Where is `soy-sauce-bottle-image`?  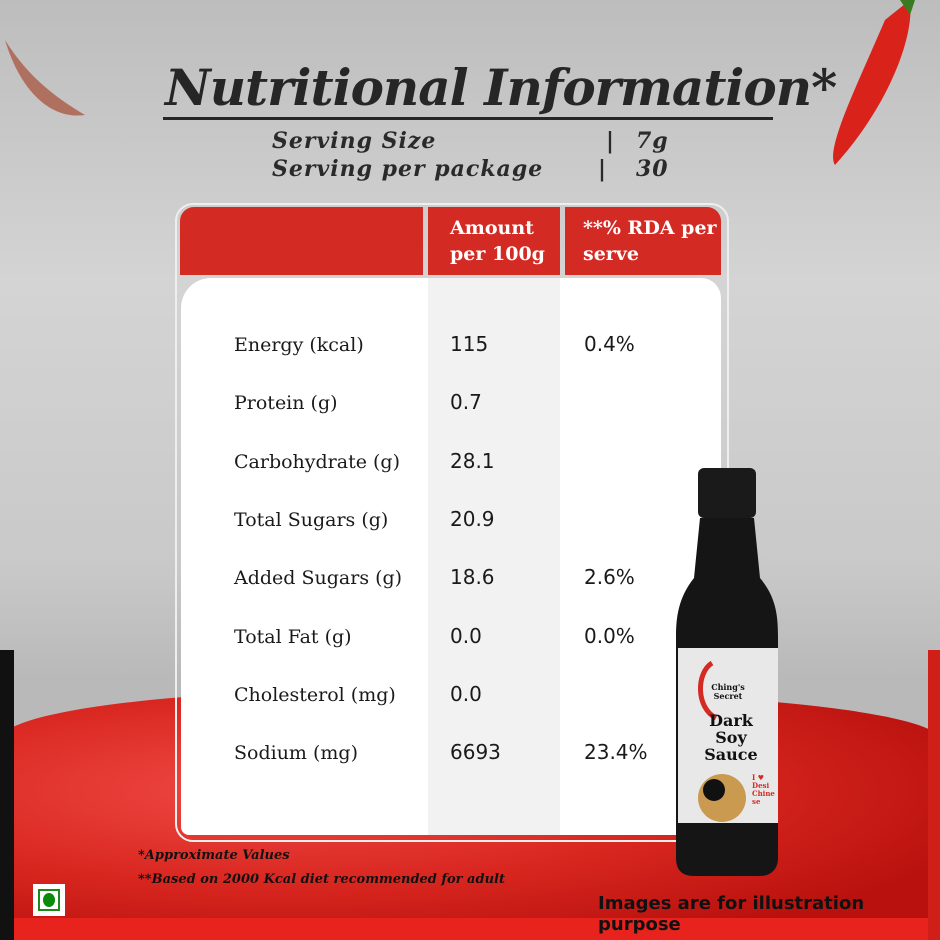 soy-sauce-bottle-image is located at coordinates (727, 672).